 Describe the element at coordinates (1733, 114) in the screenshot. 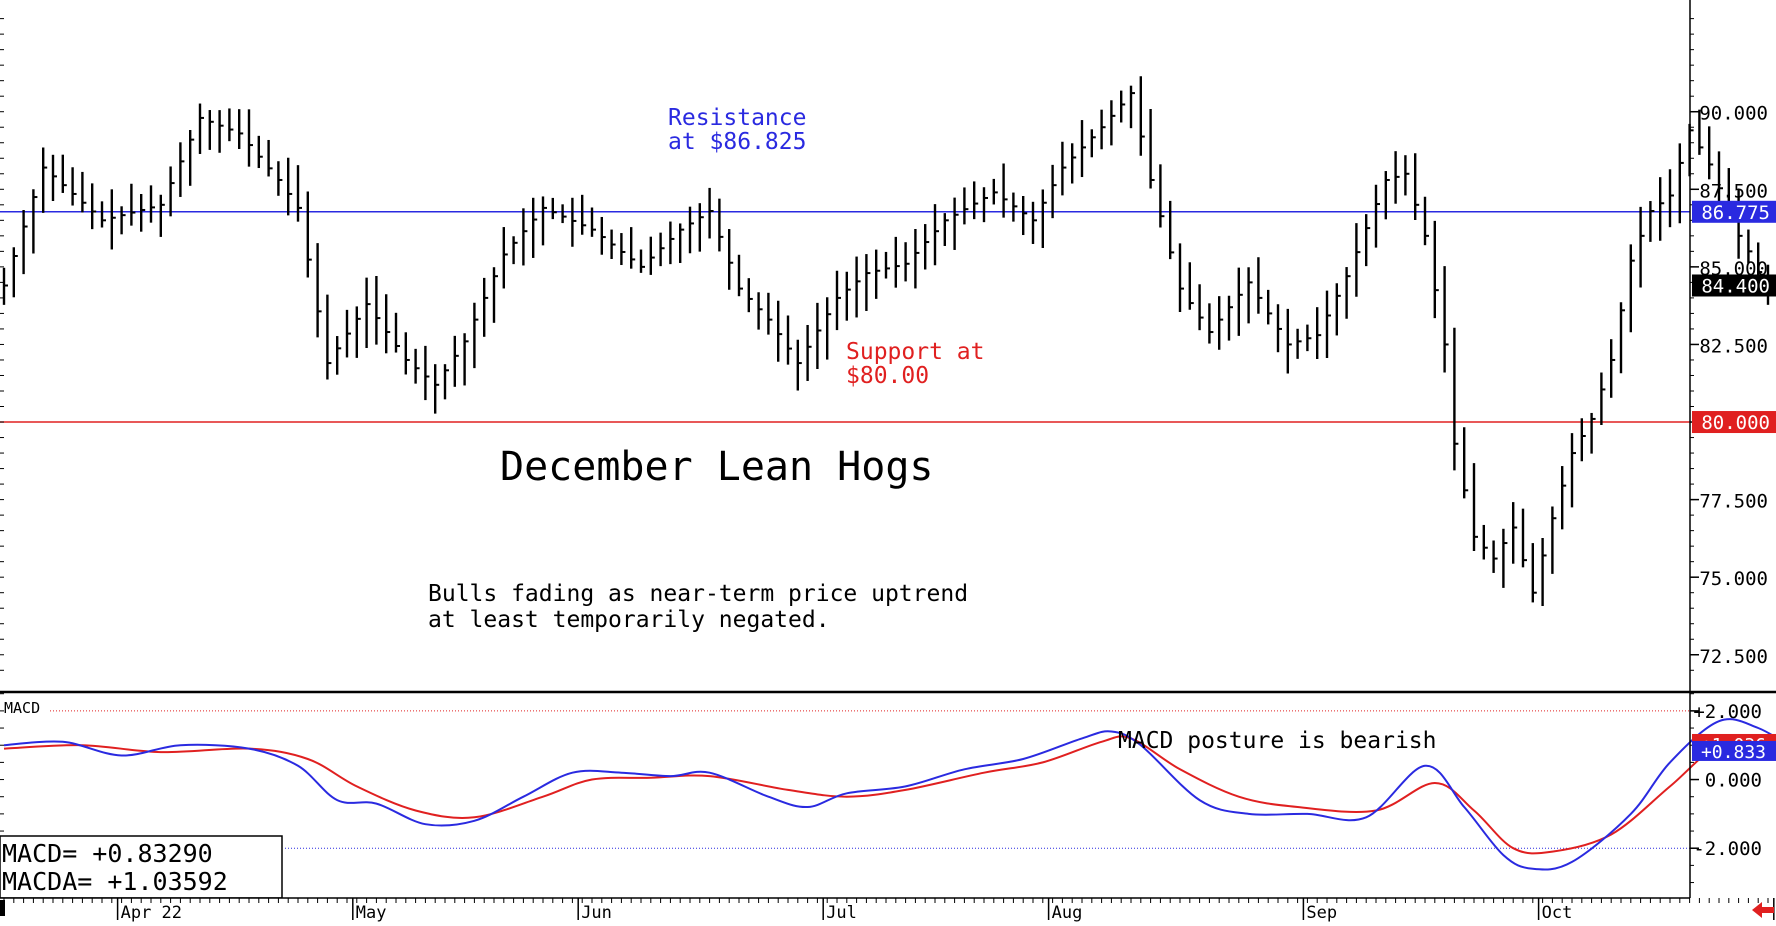

I see `y-tick-label: 90.000` at that location.